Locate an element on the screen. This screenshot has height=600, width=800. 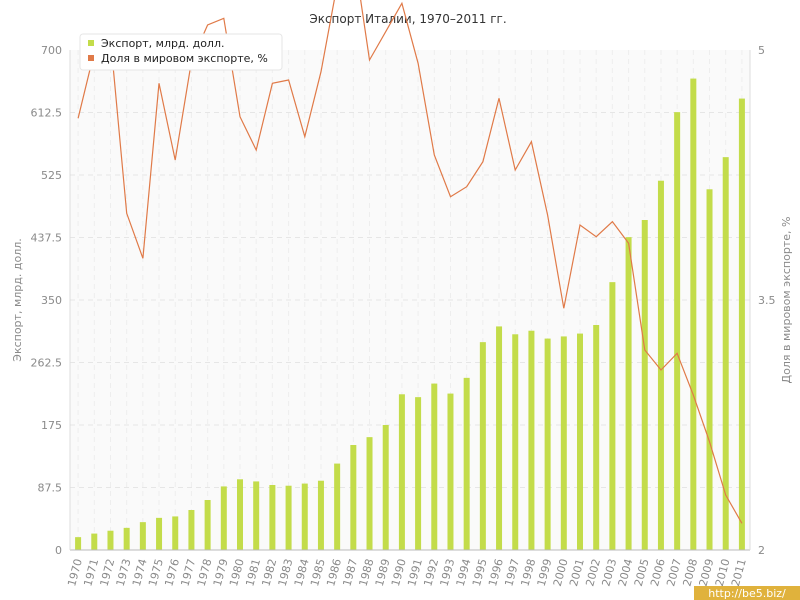
legend-swatch-export is located at coordinates (91, 43).